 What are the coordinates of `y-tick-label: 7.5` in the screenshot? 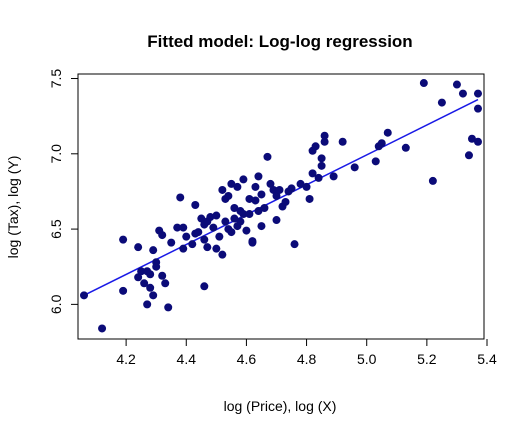 It's located at (56, 79).